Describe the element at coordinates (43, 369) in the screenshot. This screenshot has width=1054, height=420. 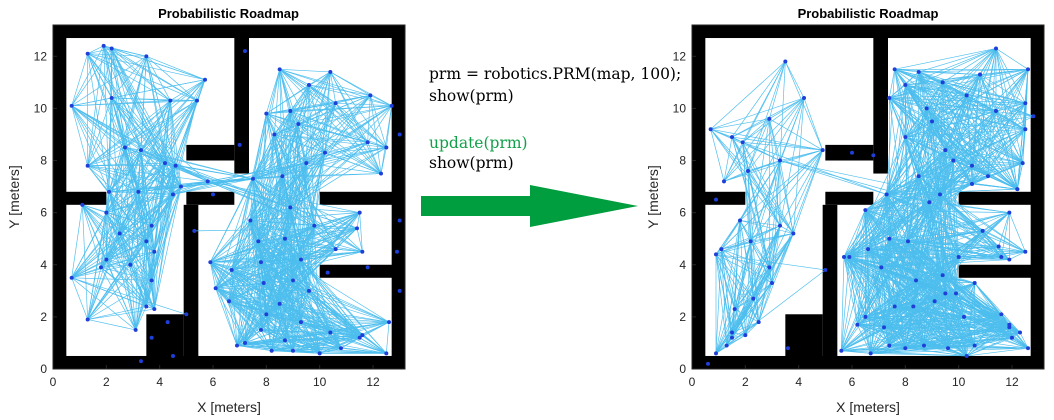
I see `y-tick-label: 0` at that location.